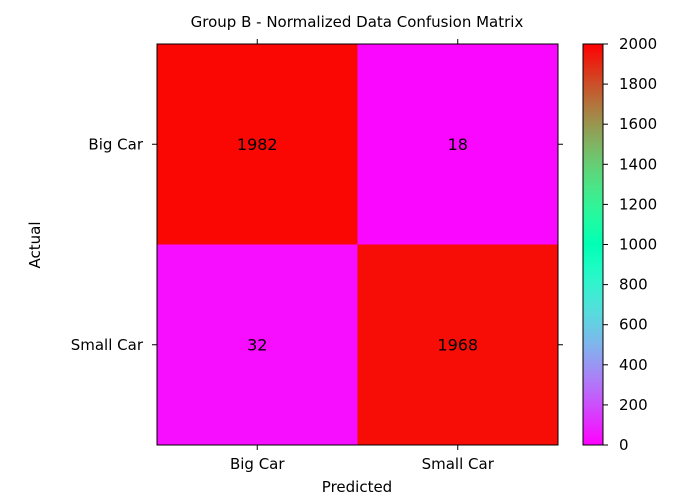  Describe the element at coordinates (633, 365) in the screenshot. I see `colorbar-tick-label: 400` at that location.